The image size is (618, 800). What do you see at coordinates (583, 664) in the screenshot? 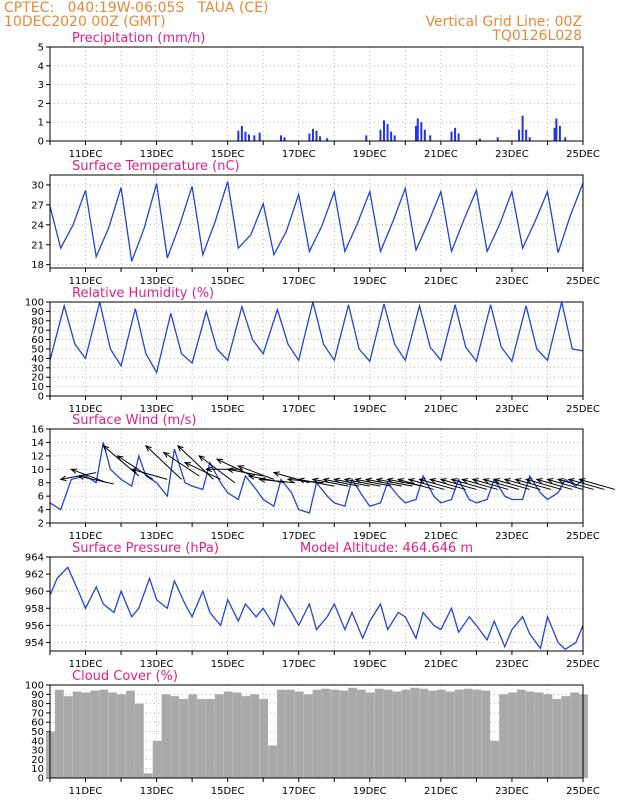
I see `x-tick-label: 25DEC` at bounding box center [583, 664].